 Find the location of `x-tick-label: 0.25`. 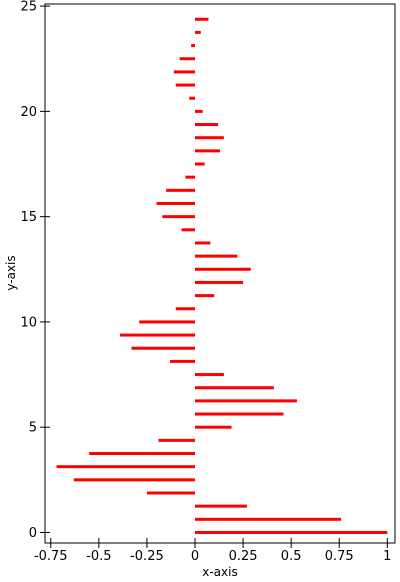

x-tick-label: 0.25 is located at coordinates (243, 556).